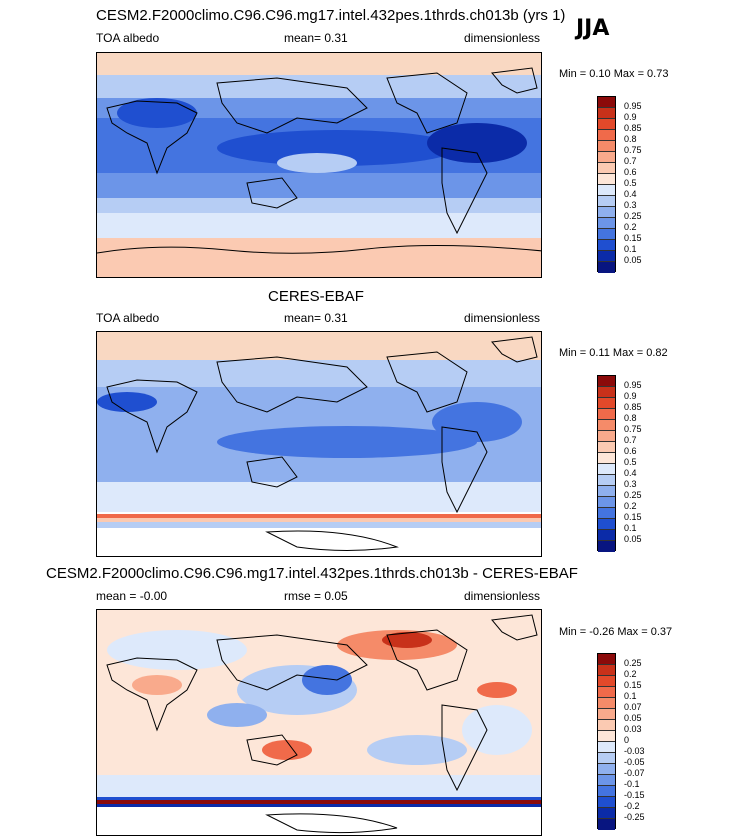  I want to click on tick-label: 0.03, so click(633, 729).